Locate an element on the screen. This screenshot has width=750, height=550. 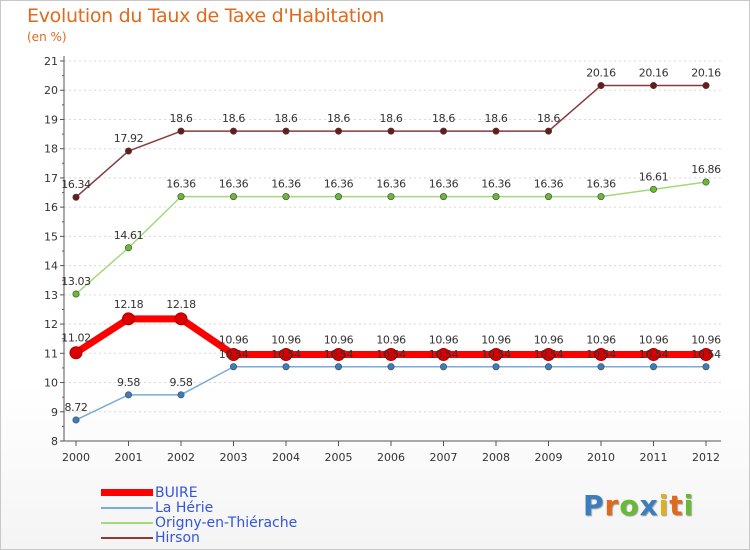
legend-item-origny: Origny-en-Thiérache is located at coordinates (199, 522).